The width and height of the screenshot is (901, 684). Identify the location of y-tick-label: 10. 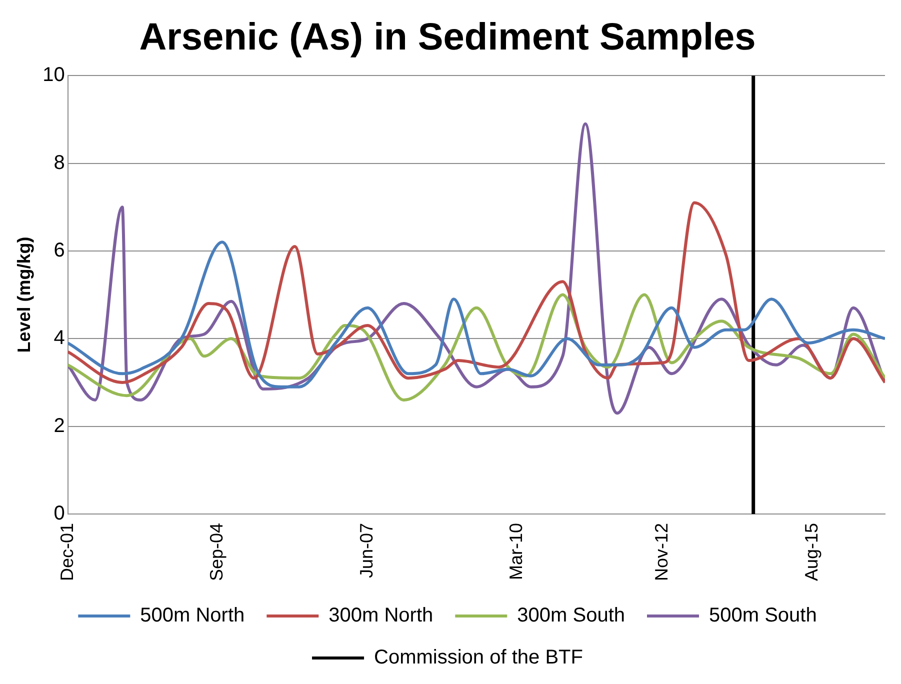
(53, 75).